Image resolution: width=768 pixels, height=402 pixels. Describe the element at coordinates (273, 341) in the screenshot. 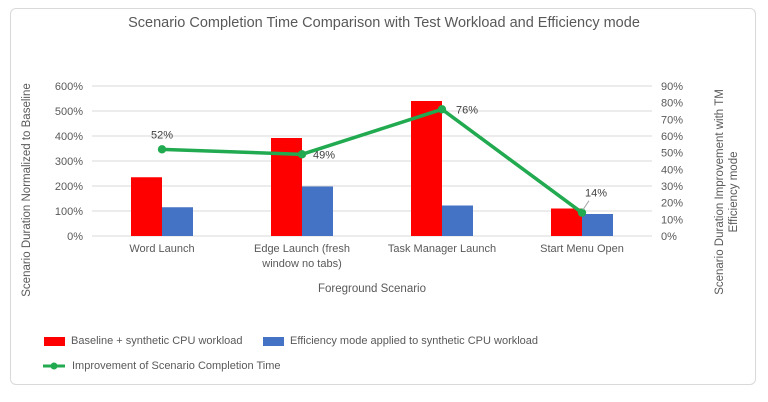

I see `legend-swatch-blue-icon` at that location.